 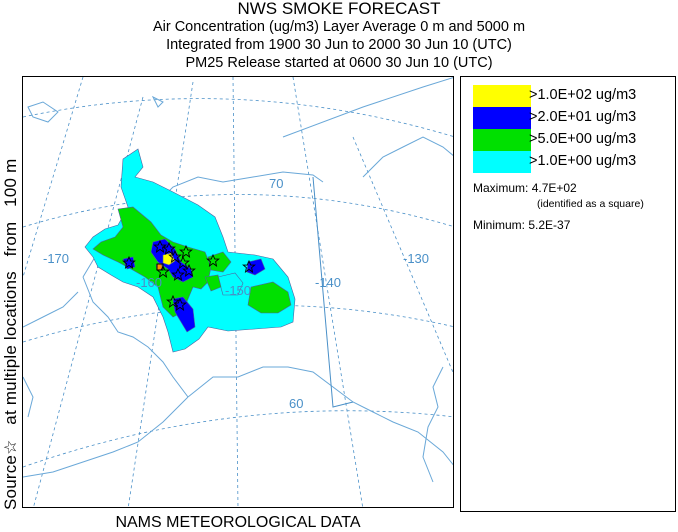 I want to click on concentration-over-1-patch, so click(x=230, y=284).